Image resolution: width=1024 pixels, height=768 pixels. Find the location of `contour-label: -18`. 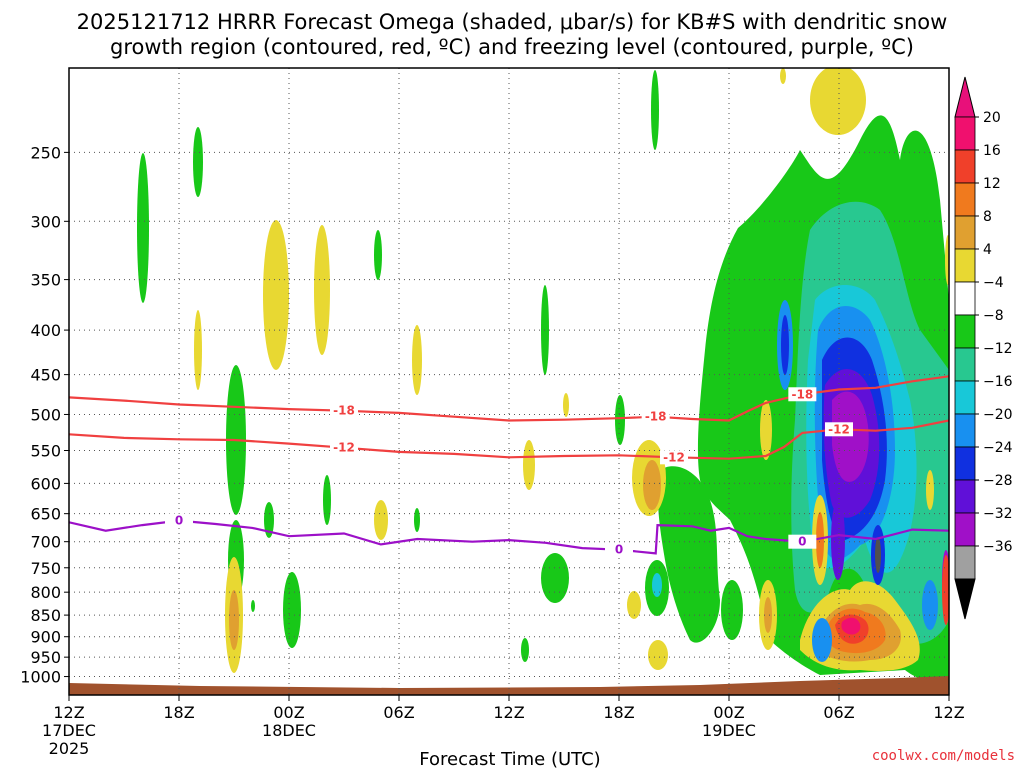

contour-label: -18 is located at coordinates (656, 417).